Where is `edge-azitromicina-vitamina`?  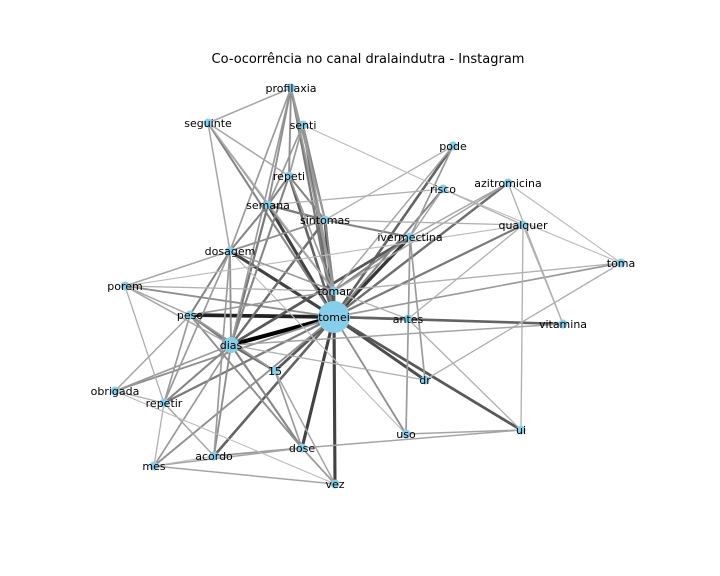 edge-azitromicina-vitamina is located at coordinates (535, 253).